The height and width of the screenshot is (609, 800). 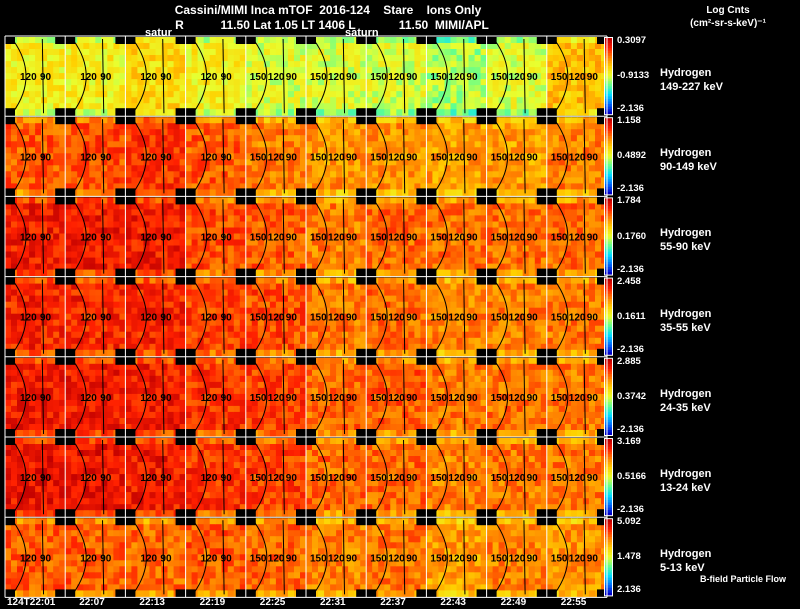 I want to click on frame-corner-mask, so click(x=491, y=112).